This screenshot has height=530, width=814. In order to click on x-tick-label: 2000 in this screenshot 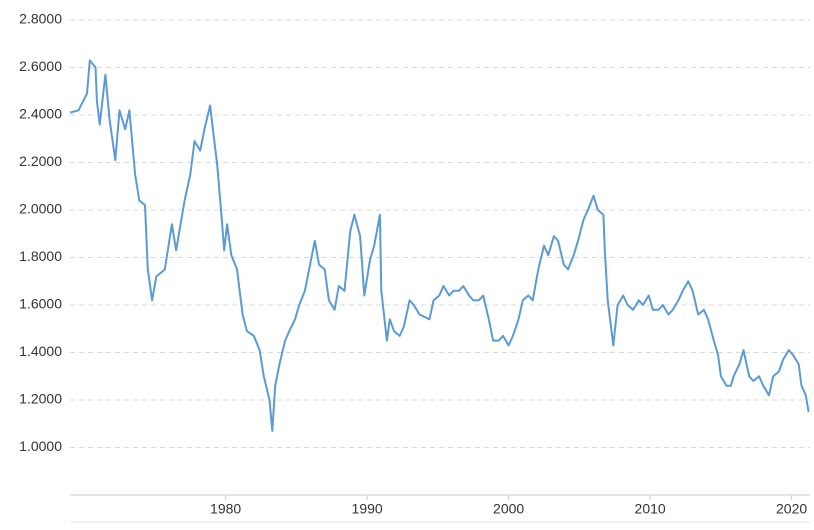, I will do `click(508, 509)`.